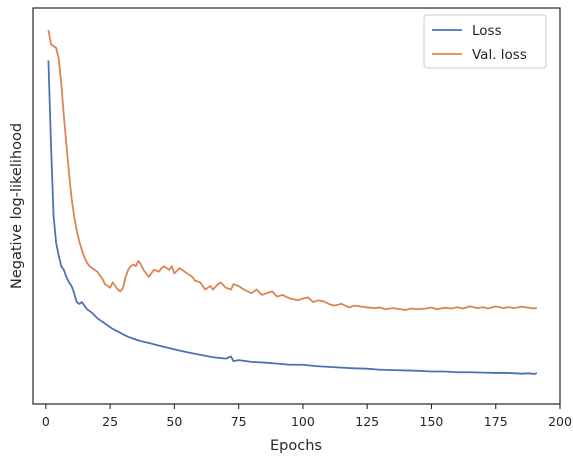 Image resolution: width=573 pixels, height=463 pixels. I want to click on x-tick-label-0: 0, so click(46, 421).